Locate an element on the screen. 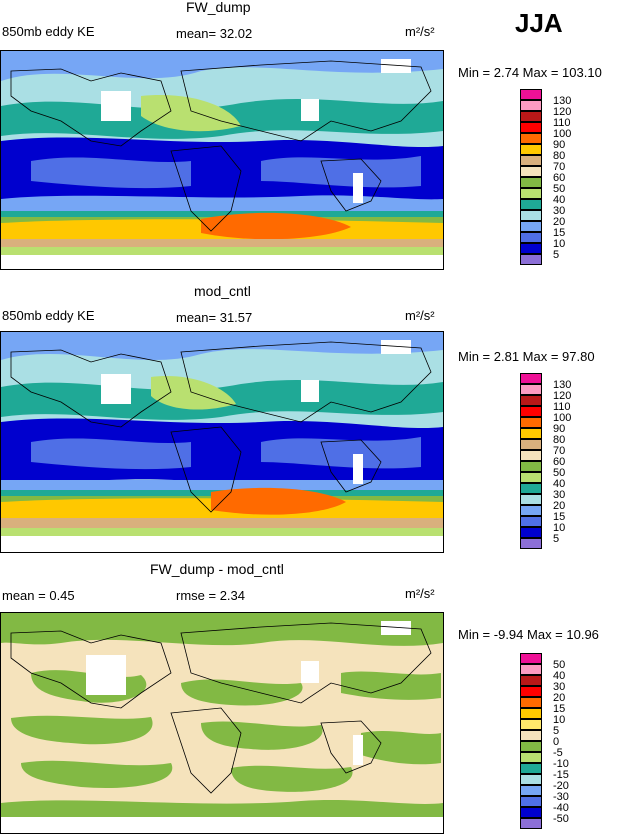 This screenshot has height=834, width=634. legend-label: 0 is located at coordinates (556, 742).